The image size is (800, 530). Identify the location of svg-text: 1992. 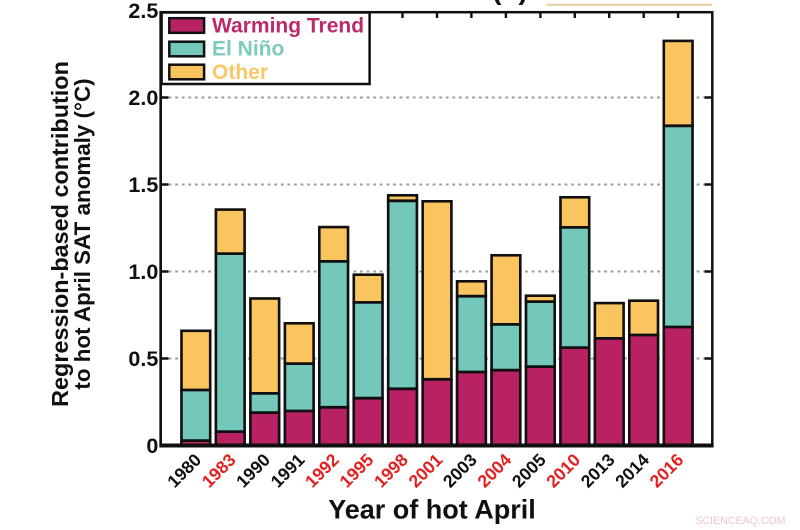
(322, 471).